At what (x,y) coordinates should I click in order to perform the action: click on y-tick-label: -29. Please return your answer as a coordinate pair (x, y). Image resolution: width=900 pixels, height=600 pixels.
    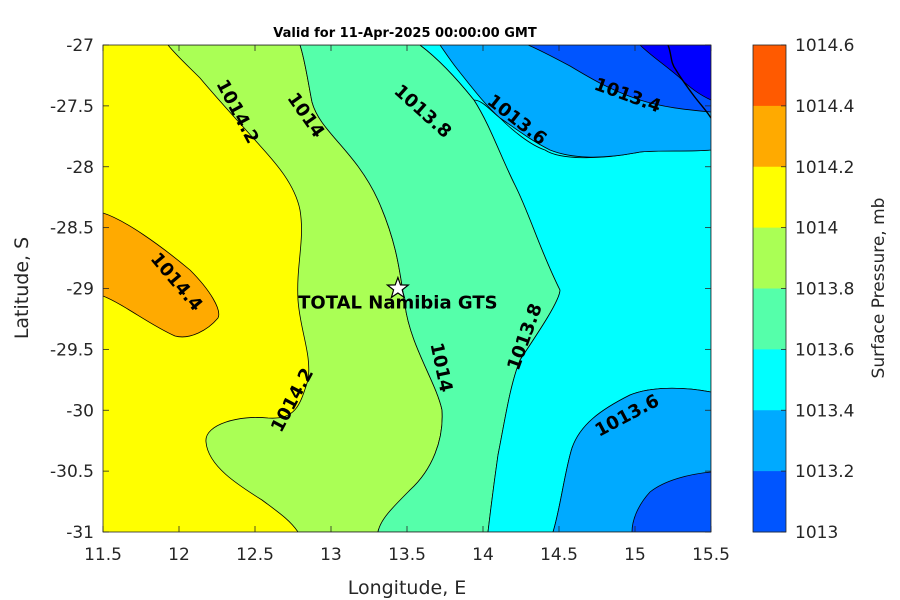
    Looking at the image, I should click on (80, 290).